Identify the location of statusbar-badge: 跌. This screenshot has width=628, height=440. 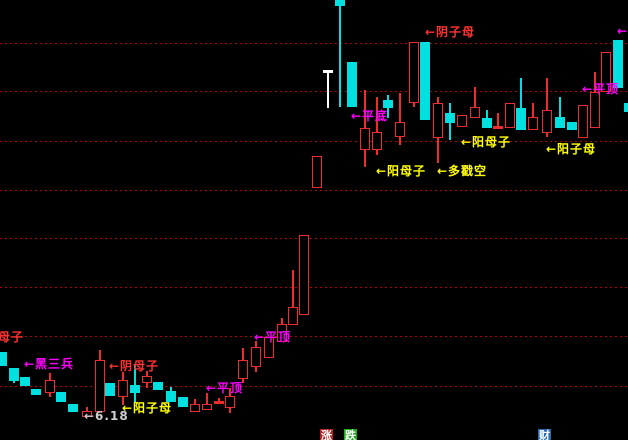
(350, 434).